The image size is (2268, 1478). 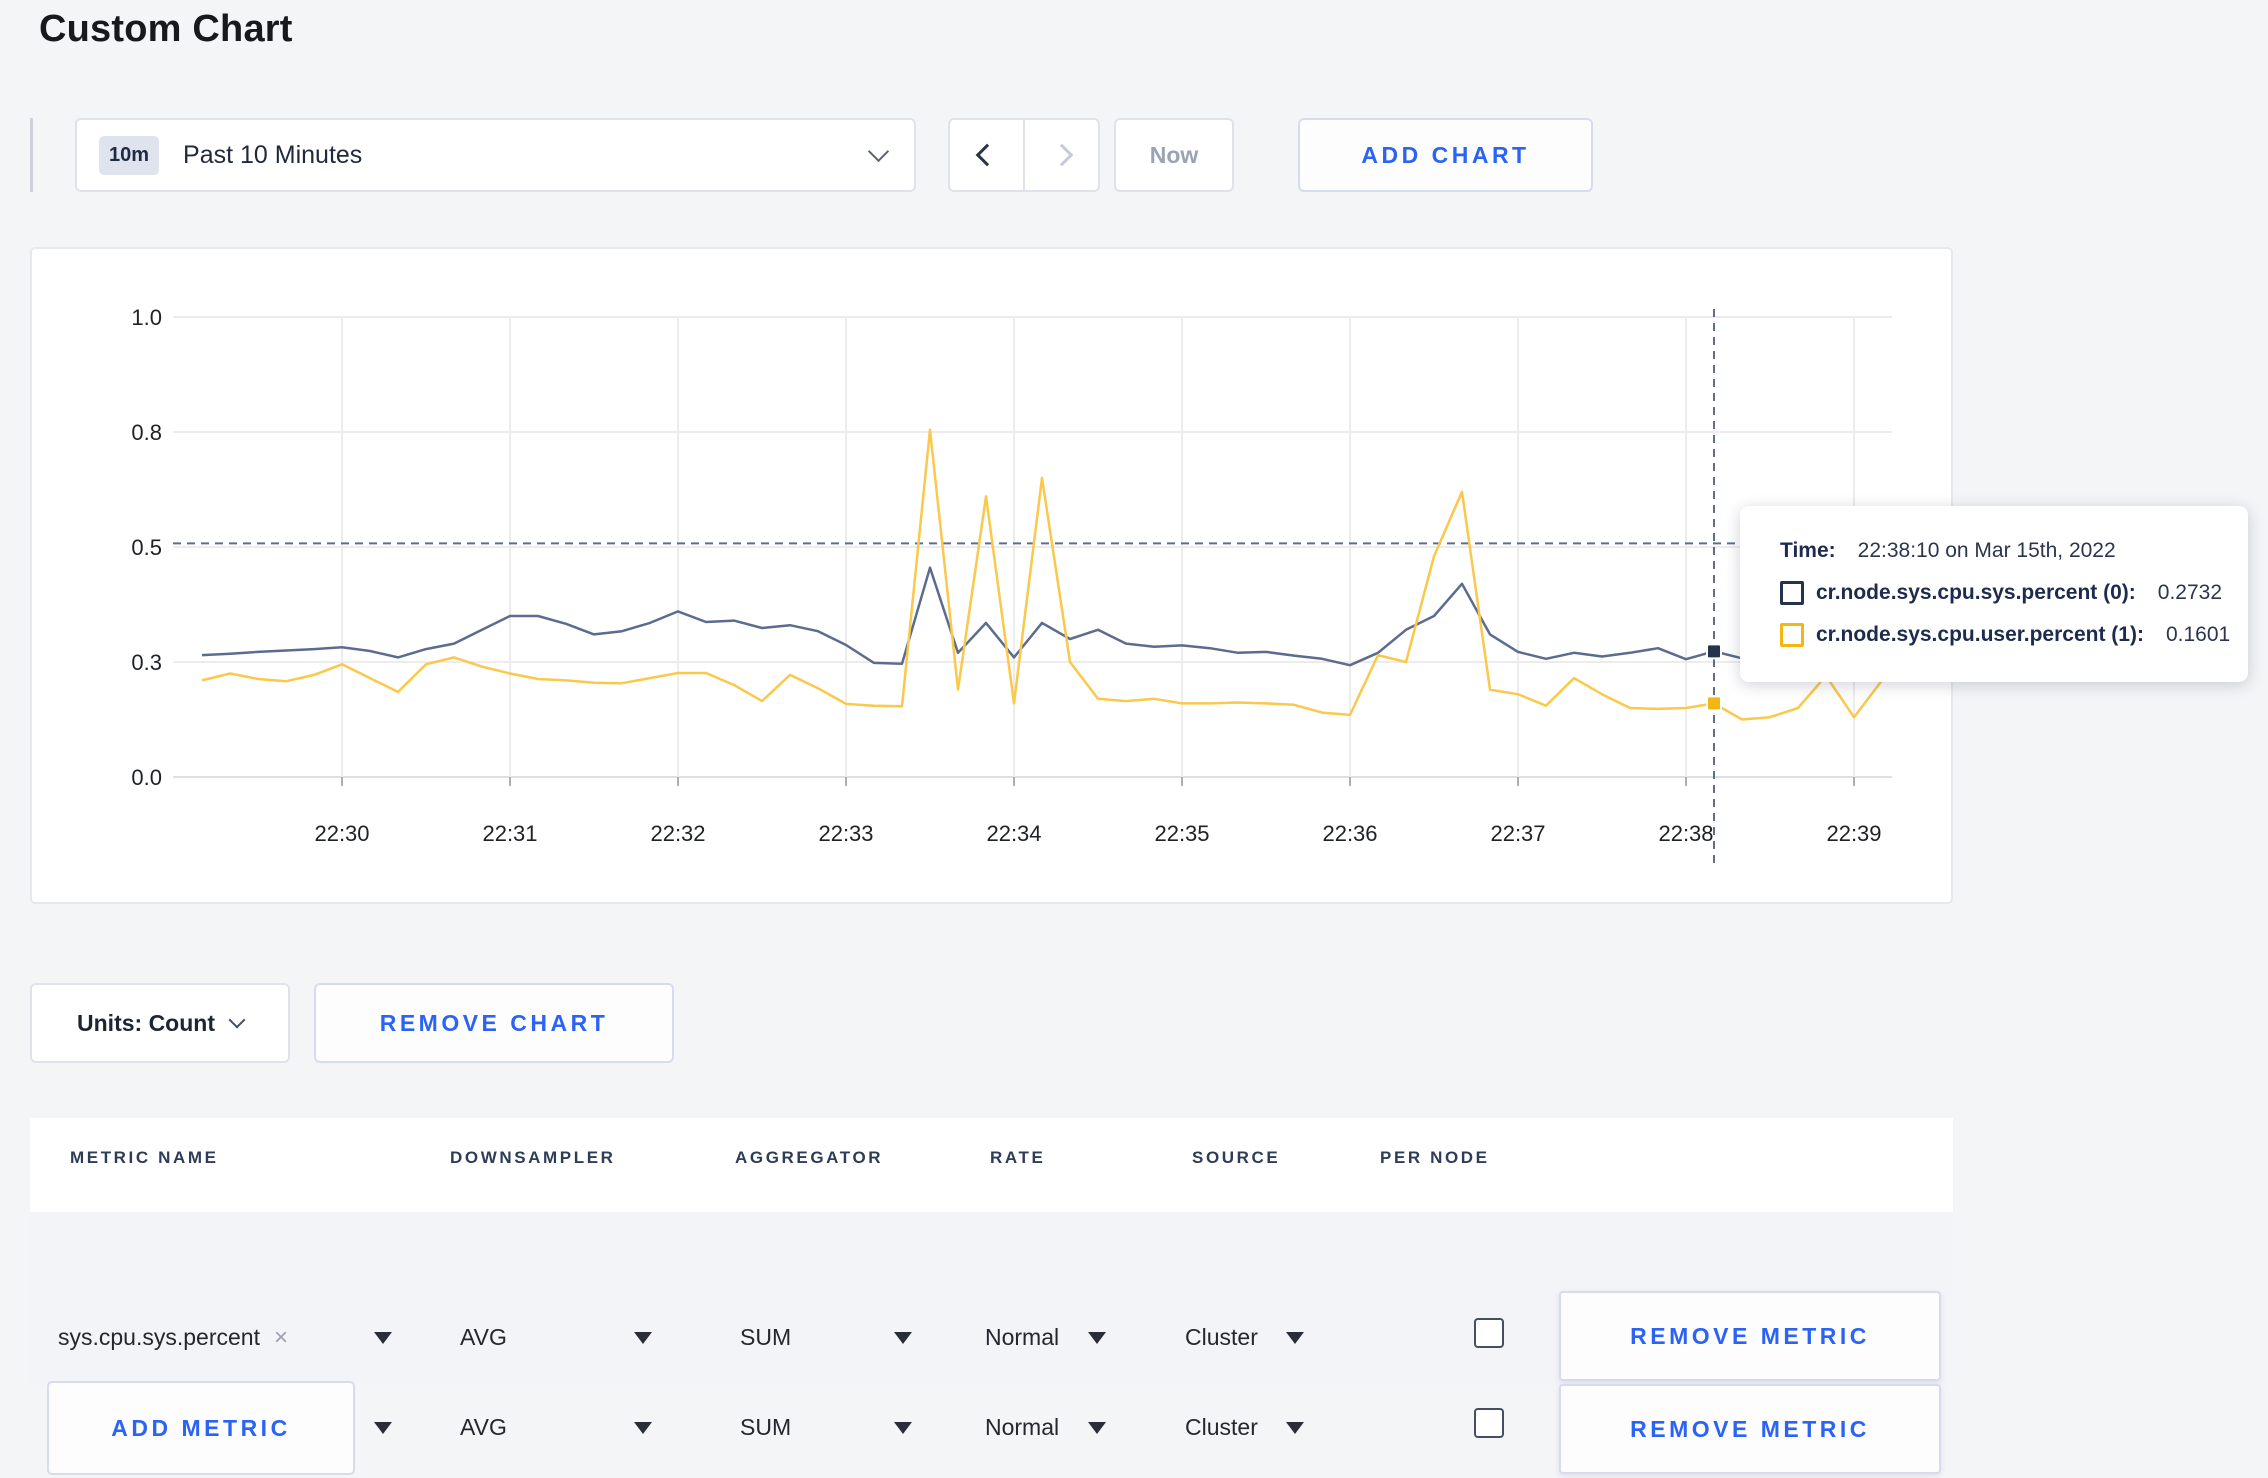 I want to click on metric-name-select: sys.cpu.sys.percent ×, so click(x=173, y=1338).